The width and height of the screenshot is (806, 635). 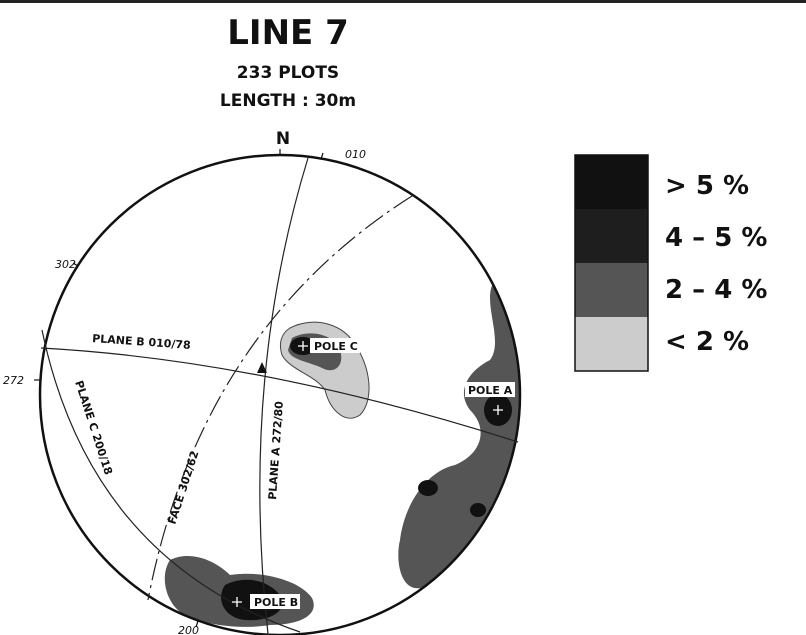 I want to click on pole-label: POLE B, so click(x=276, y=602).